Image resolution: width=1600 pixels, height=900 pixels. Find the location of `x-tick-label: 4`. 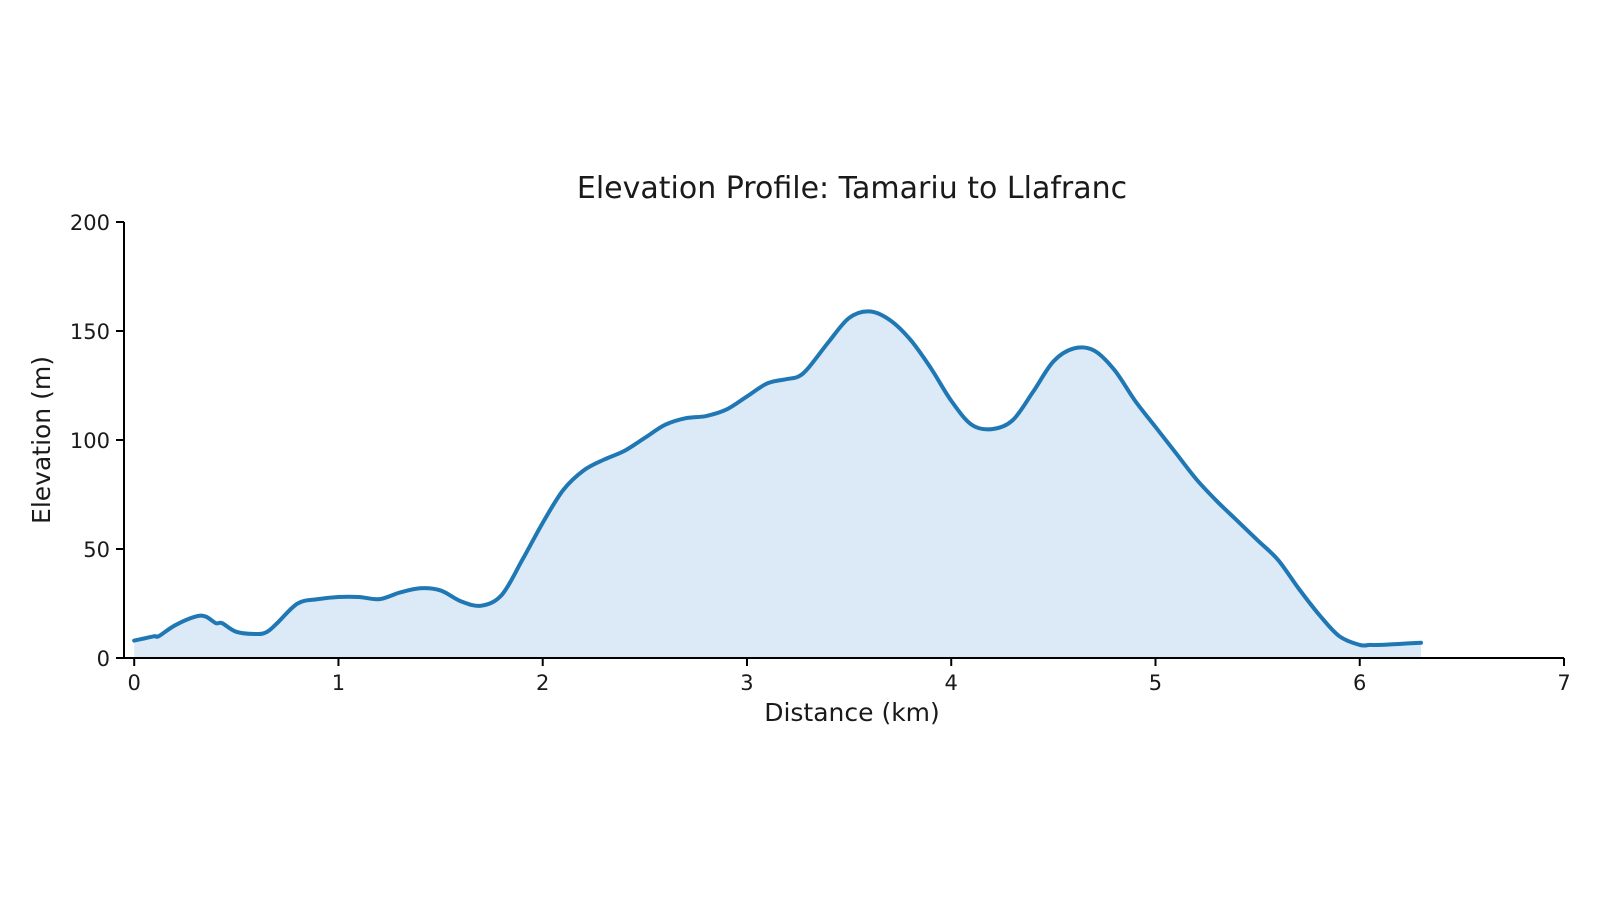

x-tick-label: 4 is located at coordinates (951, 683).